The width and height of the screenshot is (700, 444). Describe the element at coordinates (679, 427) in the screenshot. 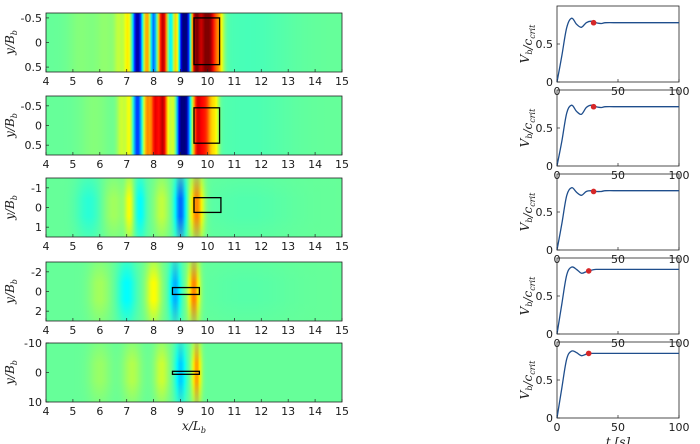

I see `x-tick-label: 100` at that location.